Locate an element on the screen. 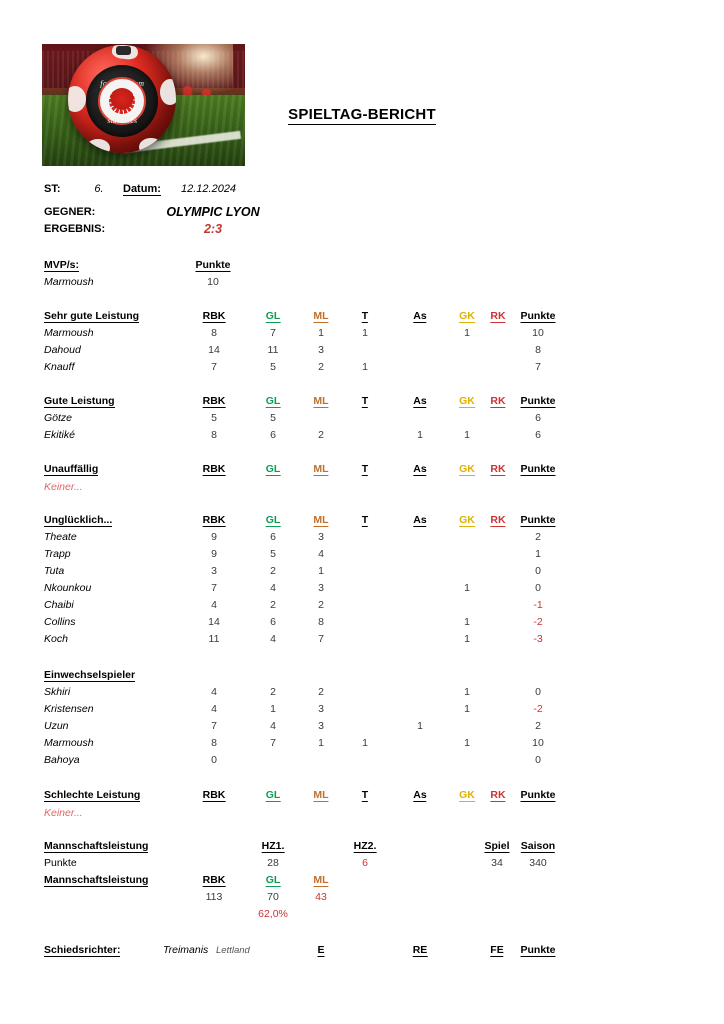 Image resolution: width=724 pixels, height=1024 pixels. mvp-points-header: Punkte is located at coordinates (213, 265).